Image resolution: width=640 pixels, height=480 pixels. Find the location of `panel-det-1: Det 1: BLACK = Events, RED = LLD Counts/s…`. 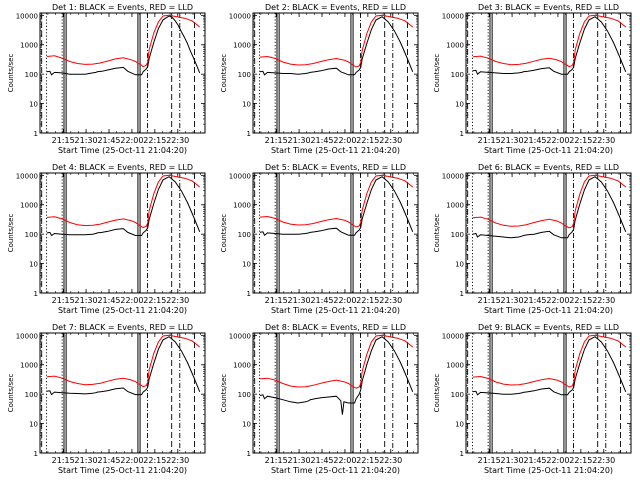

panel-det-1: Det 1: BLACK = Events, RED = LLD Counts/s… is located at coordinates (106, 79).